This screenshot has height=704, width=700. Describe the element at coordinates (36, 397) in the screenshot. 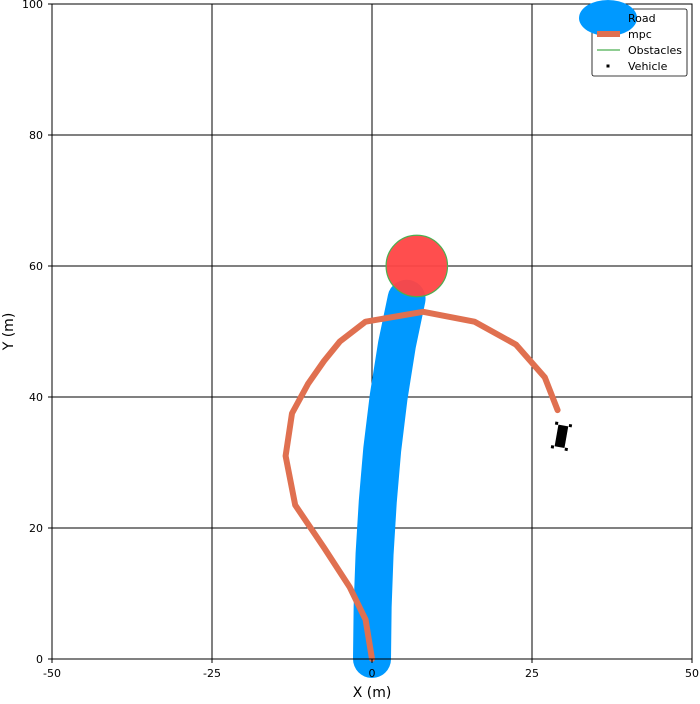

I see `y-tick-label: 40` at that location.